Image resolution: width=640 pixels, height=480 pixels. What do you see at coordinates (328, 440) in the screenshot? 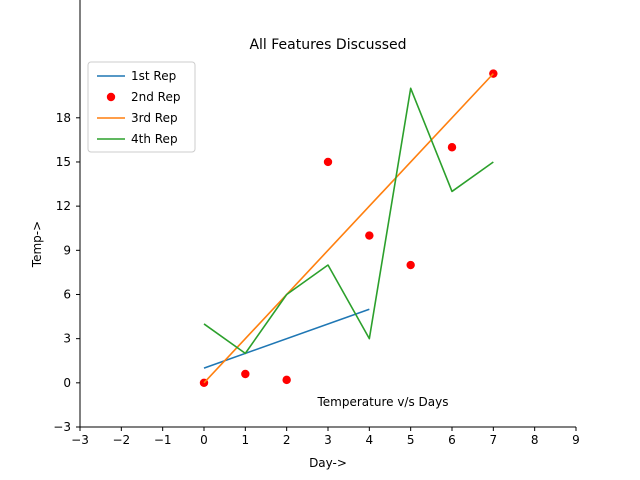
I see `x-tick-label: 3` at bounding box center [328, 440].